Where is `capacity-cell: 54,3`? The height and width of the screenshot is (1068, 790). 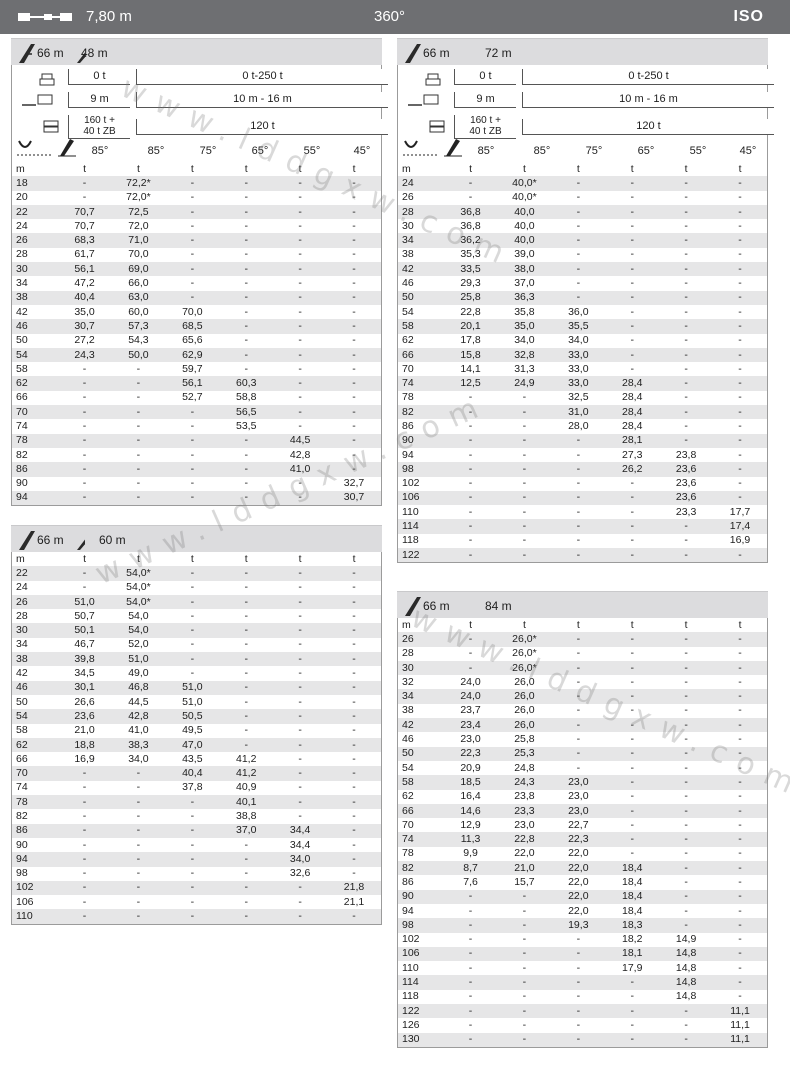
capacity-cell: 54,3 is located at coordinates (138, 340).